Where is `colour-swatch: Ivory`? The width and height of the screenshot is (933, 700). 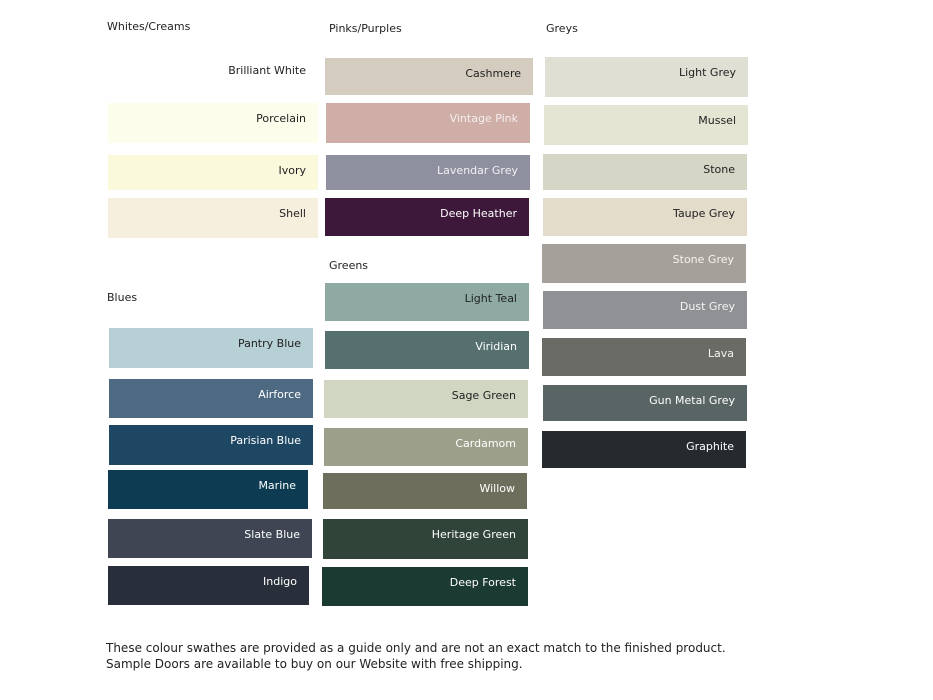 colour-swatch: Ivory is located at coordinates (213, 172).